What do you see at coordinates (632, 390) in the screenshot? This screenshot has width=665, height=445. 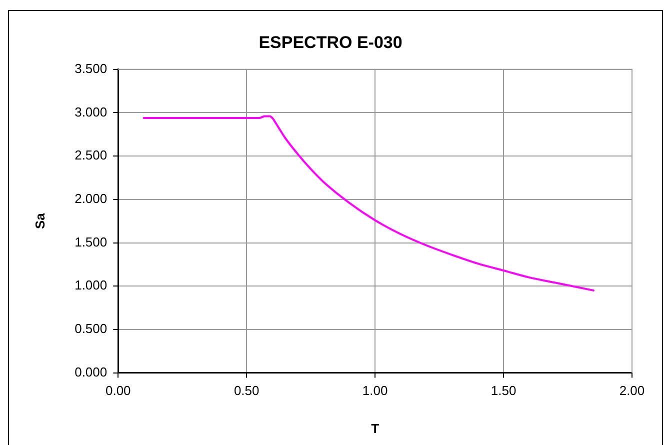 I see `x-tick-label: 2.00` at bounding box center [632, 390].